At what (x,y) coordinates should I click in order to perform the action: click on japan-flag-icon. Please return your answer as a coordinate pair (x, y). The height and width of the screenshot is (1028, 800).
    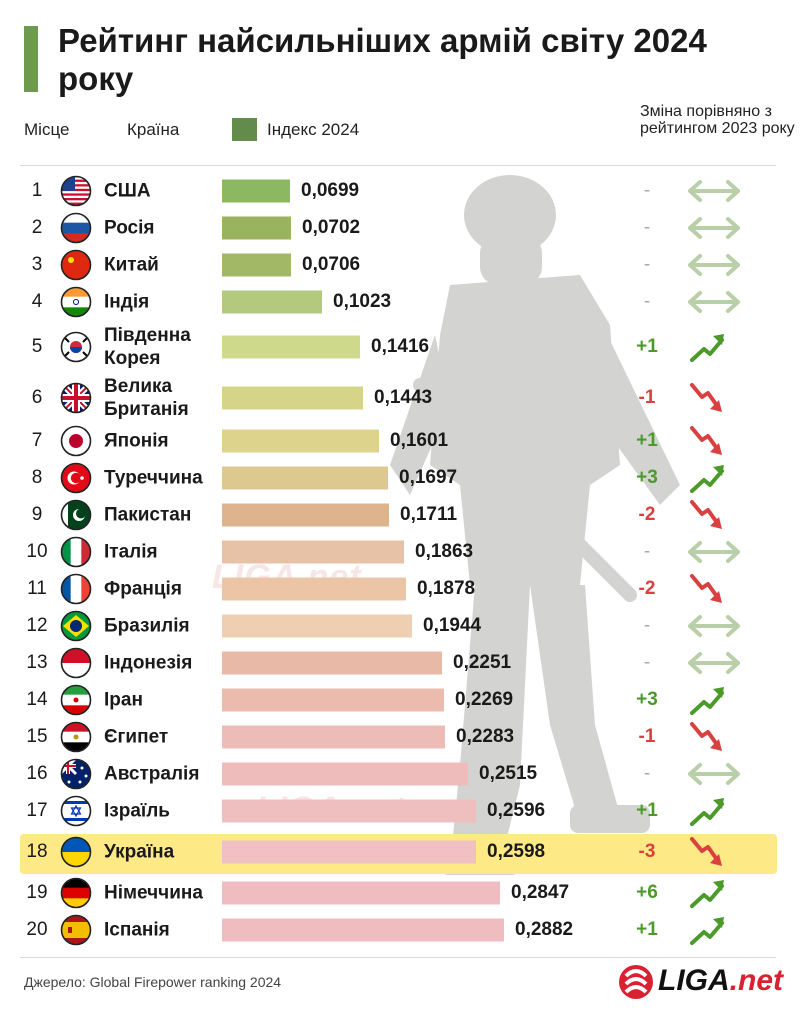
    Looking at the image, I should click on (76, 441).